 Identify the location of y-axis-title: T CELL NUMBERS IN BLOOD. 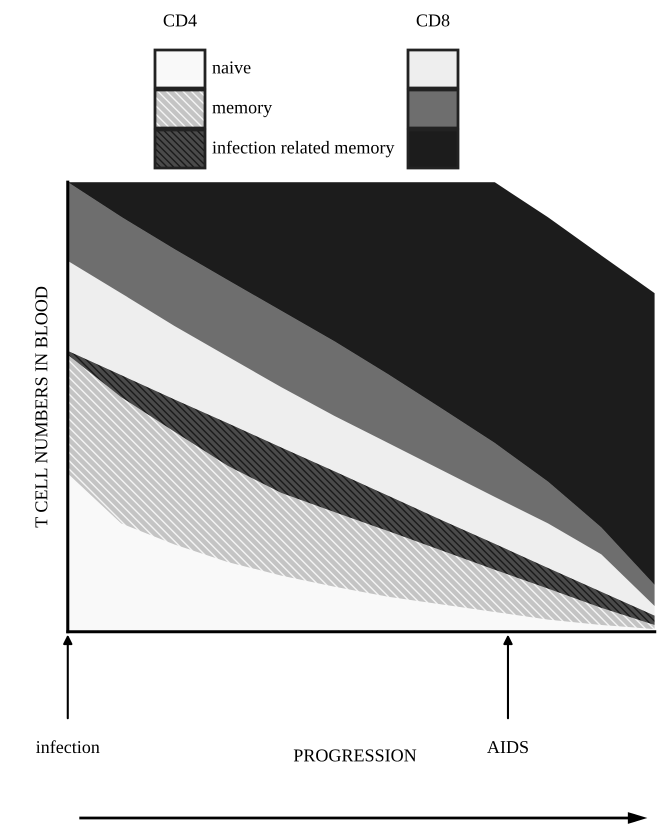
(41, 407).